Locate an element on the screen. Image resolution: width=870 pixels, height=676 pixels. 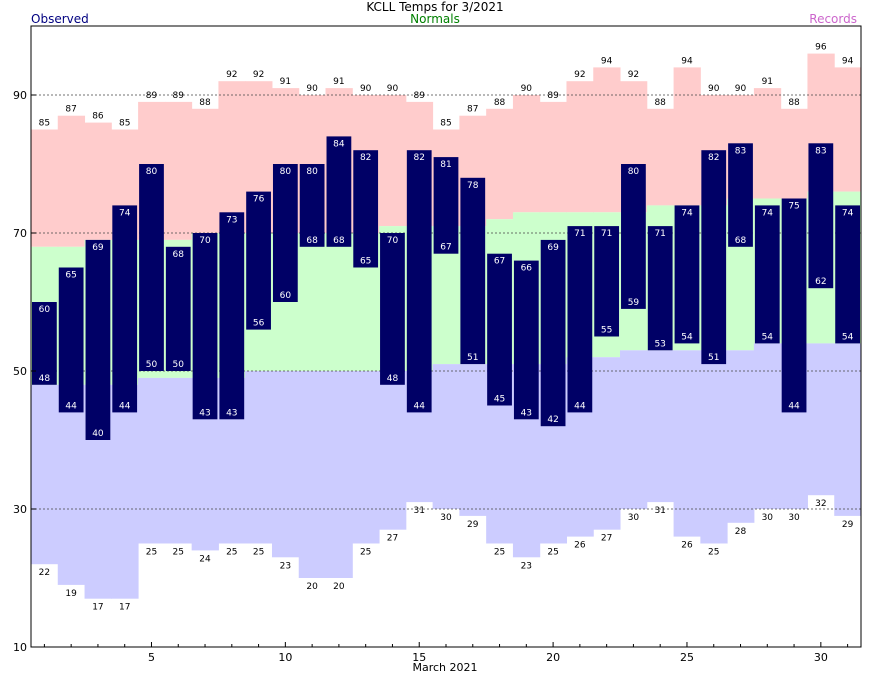
record-low-label-day-29: 30 is located at coordinates (794, 518).